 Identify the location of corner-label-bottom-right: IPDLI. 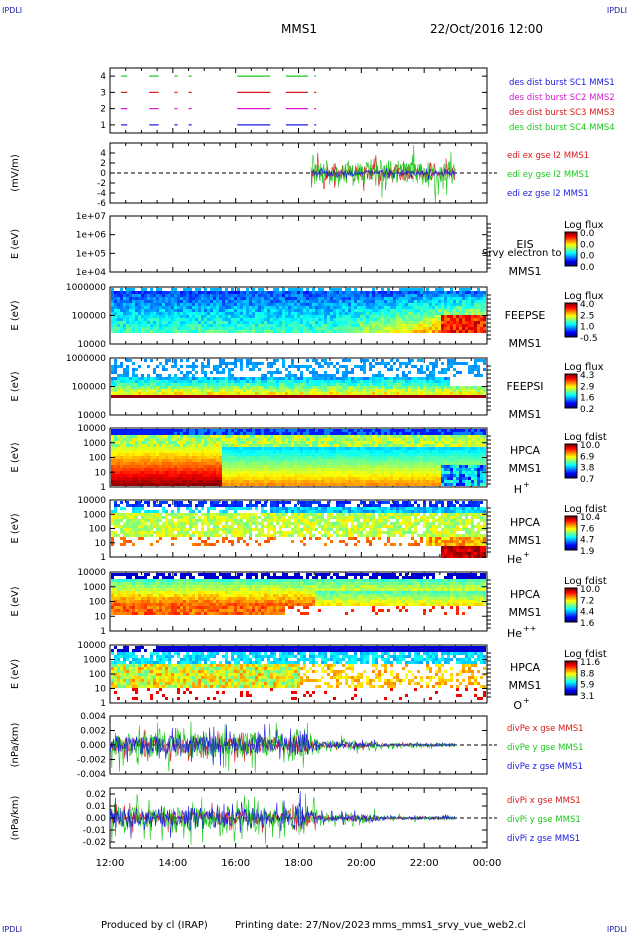
(616, 929).